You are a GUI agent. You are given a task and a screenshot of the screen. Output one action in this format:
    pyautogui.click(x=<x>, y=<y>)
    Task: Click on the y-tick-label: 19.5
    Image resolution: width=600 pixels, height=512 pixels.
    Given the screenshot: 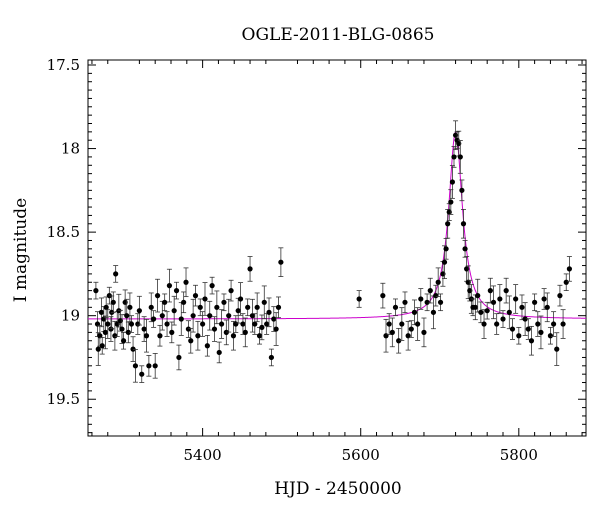 What is the action you would take?
    pyautogui.click(x=63, y=399)
    